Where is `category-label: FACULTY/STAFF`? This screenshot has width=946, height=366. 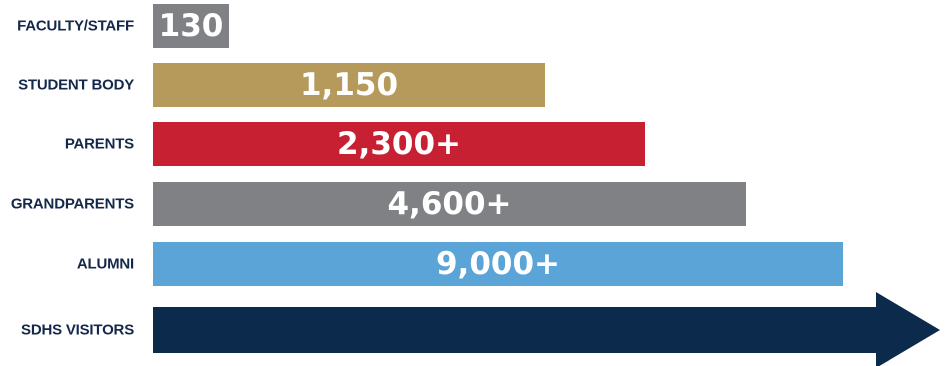 category-label: FACULTY/STAFF is located at coordinates (75, 26).